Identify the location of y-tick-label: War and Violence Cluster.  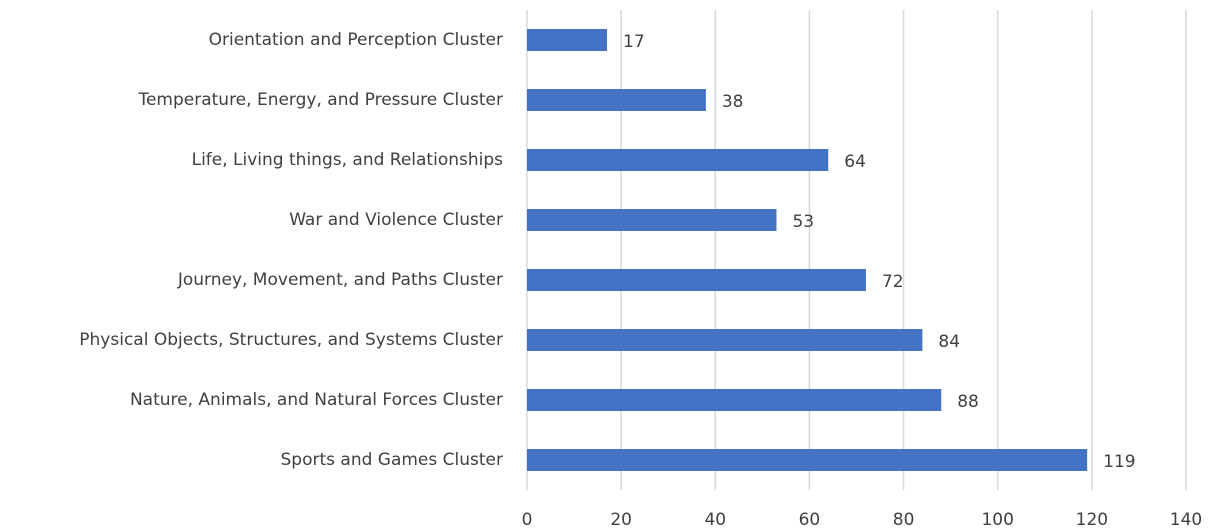
(396, 220).